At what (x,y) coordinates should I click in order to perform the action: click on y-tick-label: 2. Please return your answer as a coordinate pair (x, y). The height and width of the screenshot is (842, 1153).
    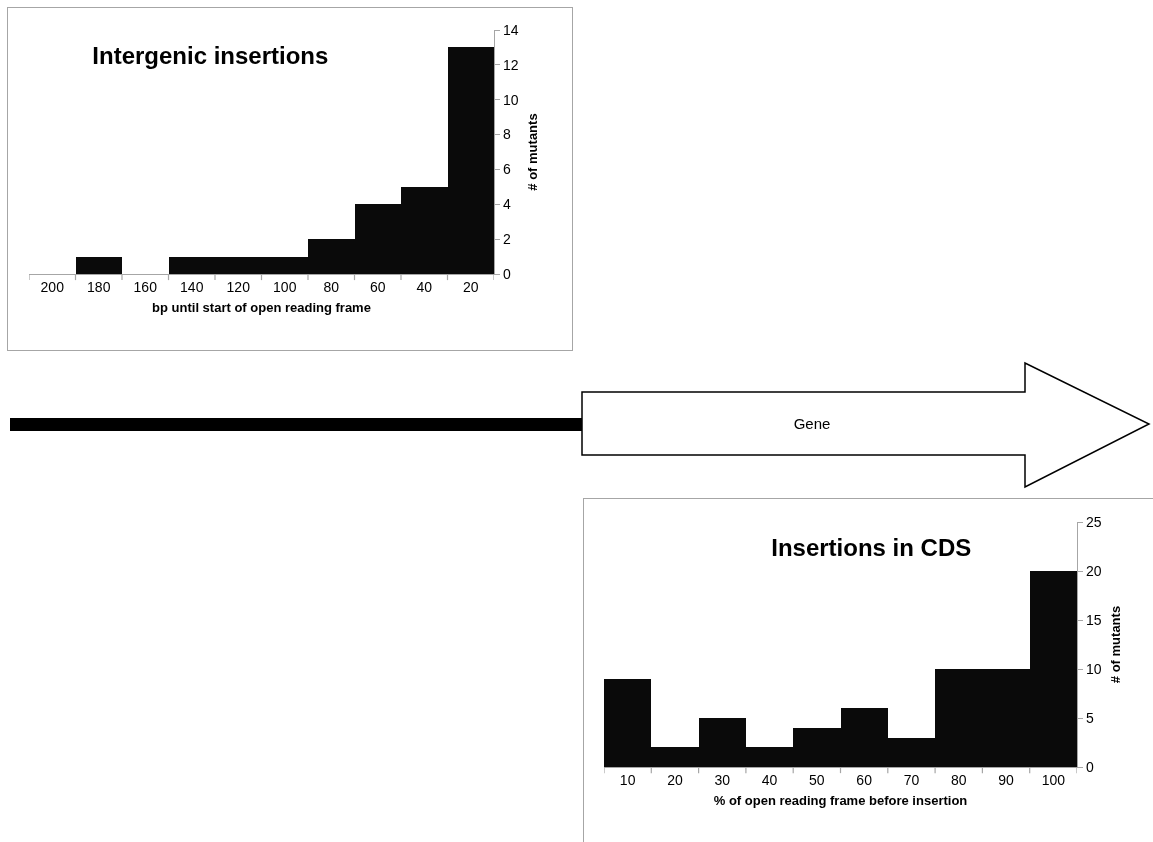
    Looking at the image, I should click on (507, 239).